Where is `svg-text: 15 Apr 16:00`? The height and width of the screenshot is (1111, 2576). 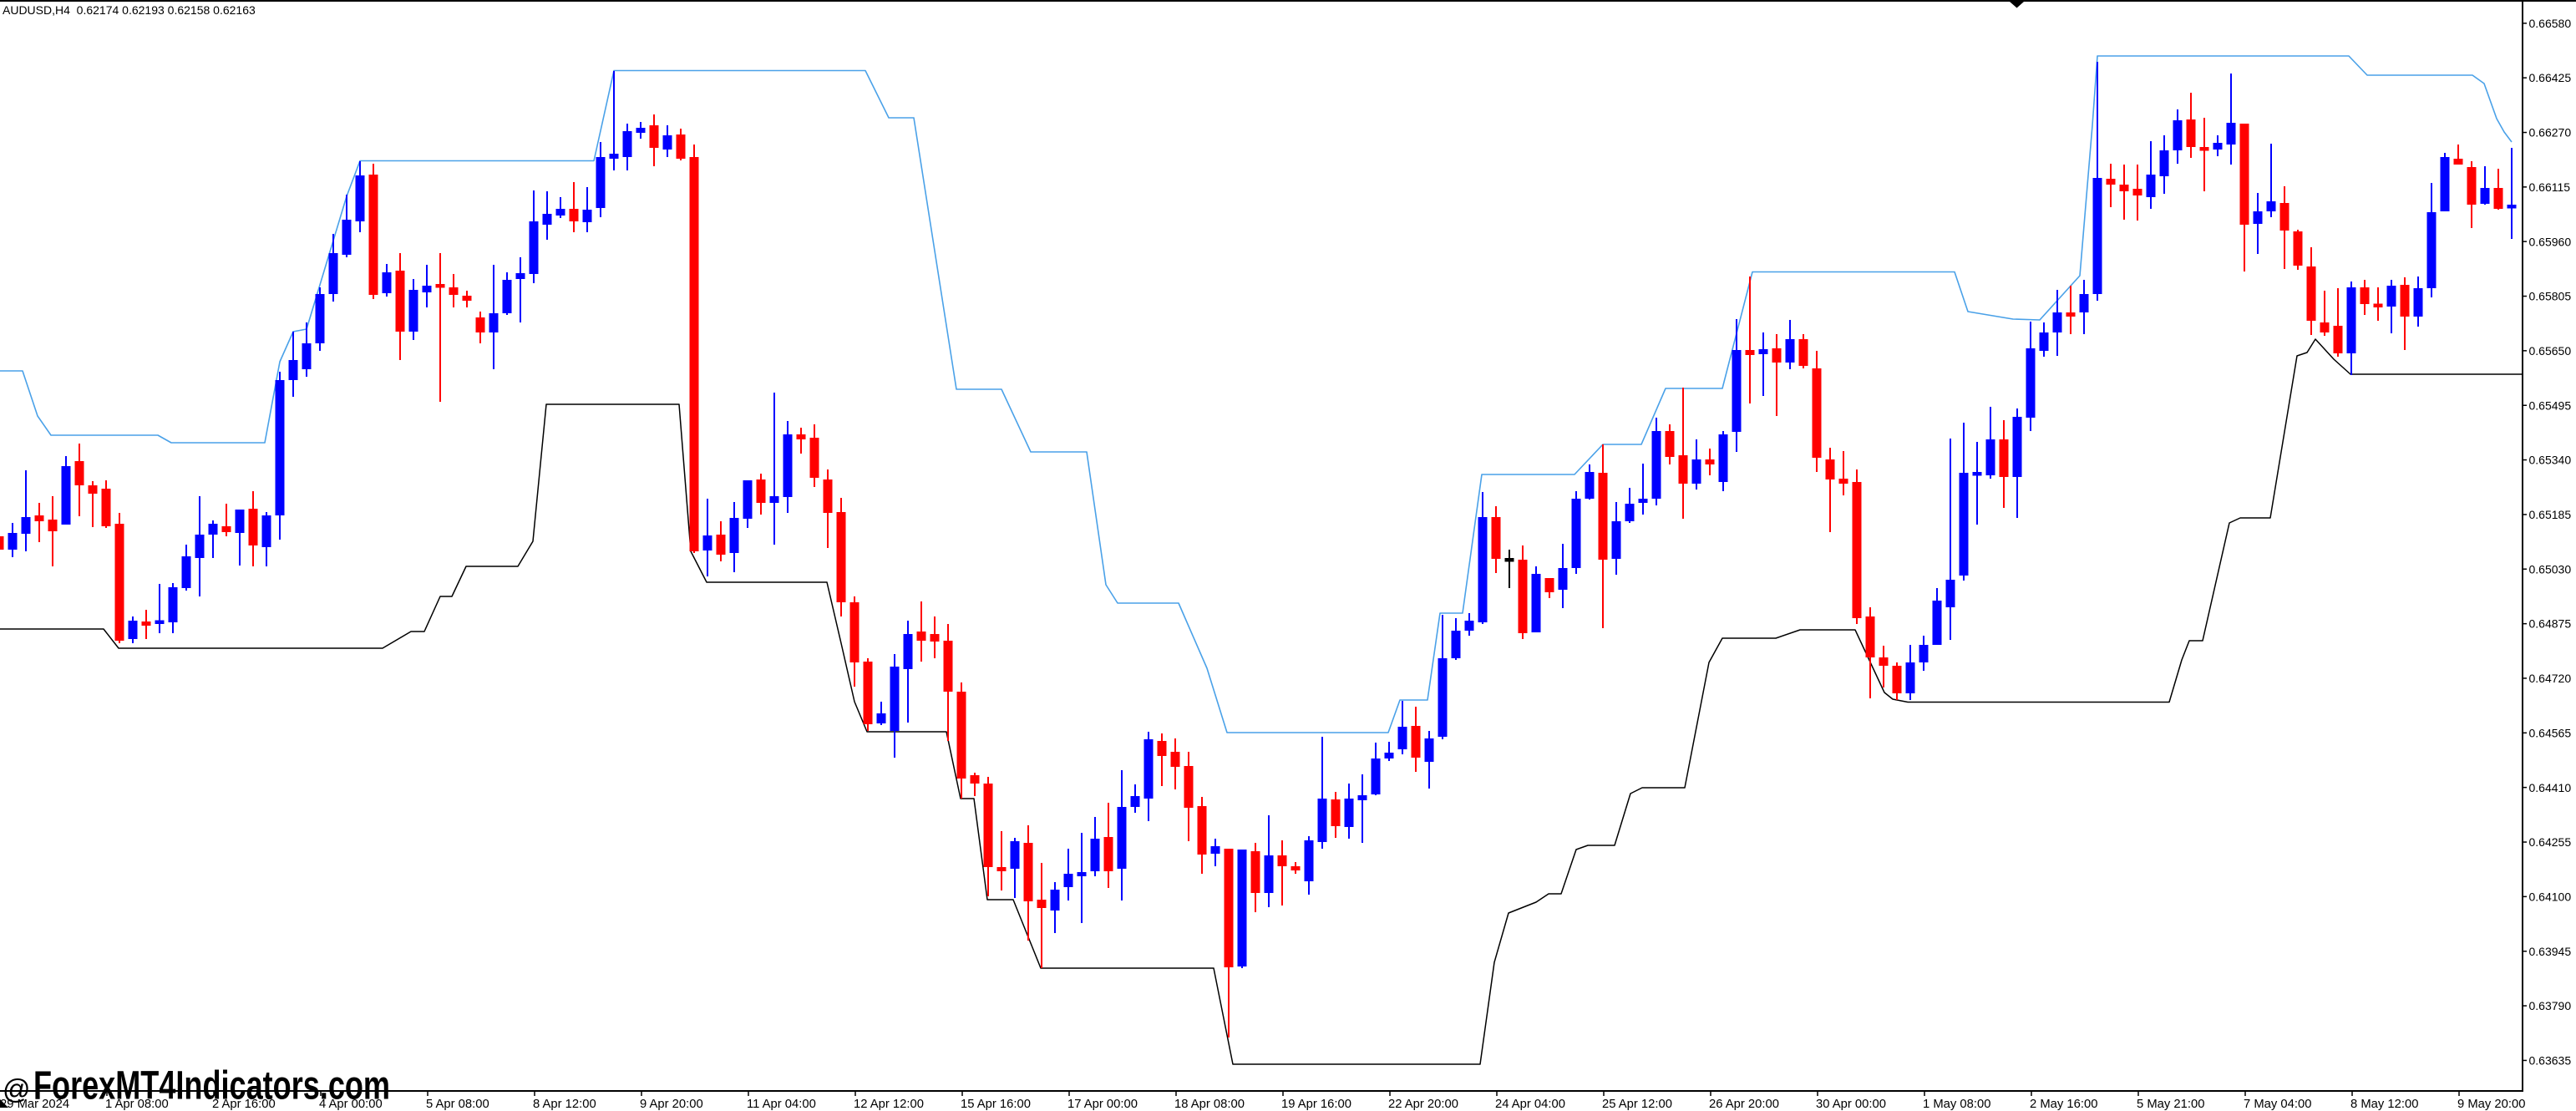 svg-text: 15 Apr 16:00 is located at coordinates (996, 1104).